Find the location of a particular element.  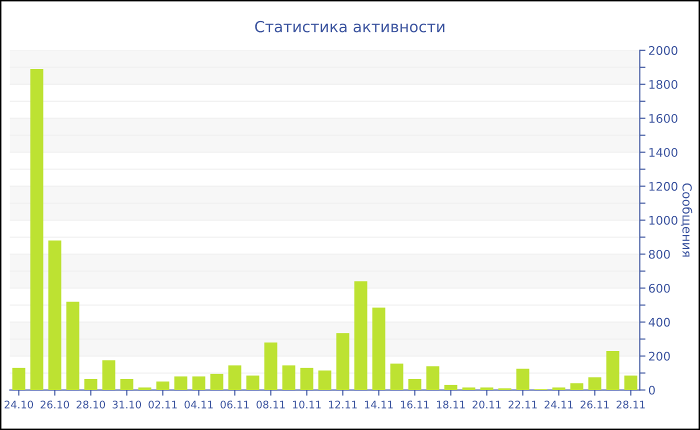

y-tick-label: 200 is located at coordinates (659, 356).